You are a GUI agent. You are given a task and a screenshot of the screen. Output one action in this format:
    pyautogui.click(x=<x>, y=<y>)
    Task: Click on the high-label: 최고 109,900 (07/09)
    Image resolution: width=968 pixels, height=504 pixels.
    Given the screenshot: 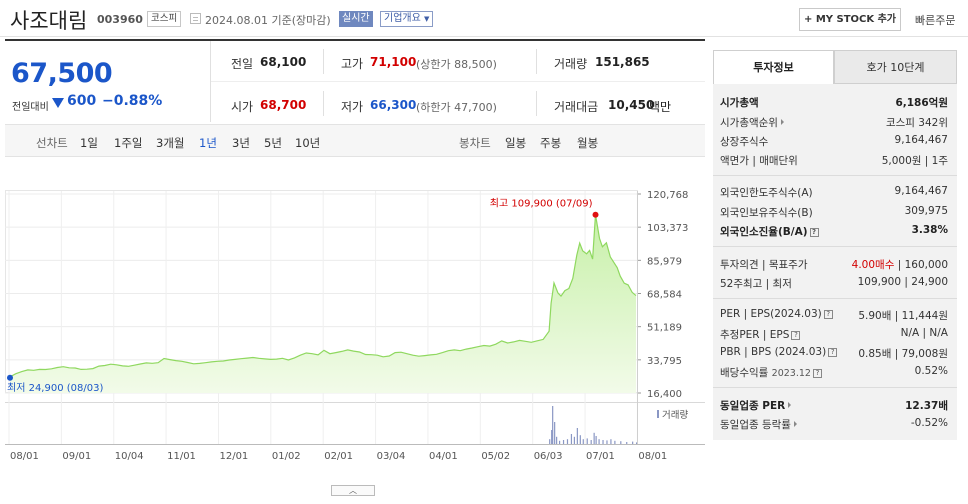 What is the action you would take?
    pyautogui.click(x=541, y=204)
    